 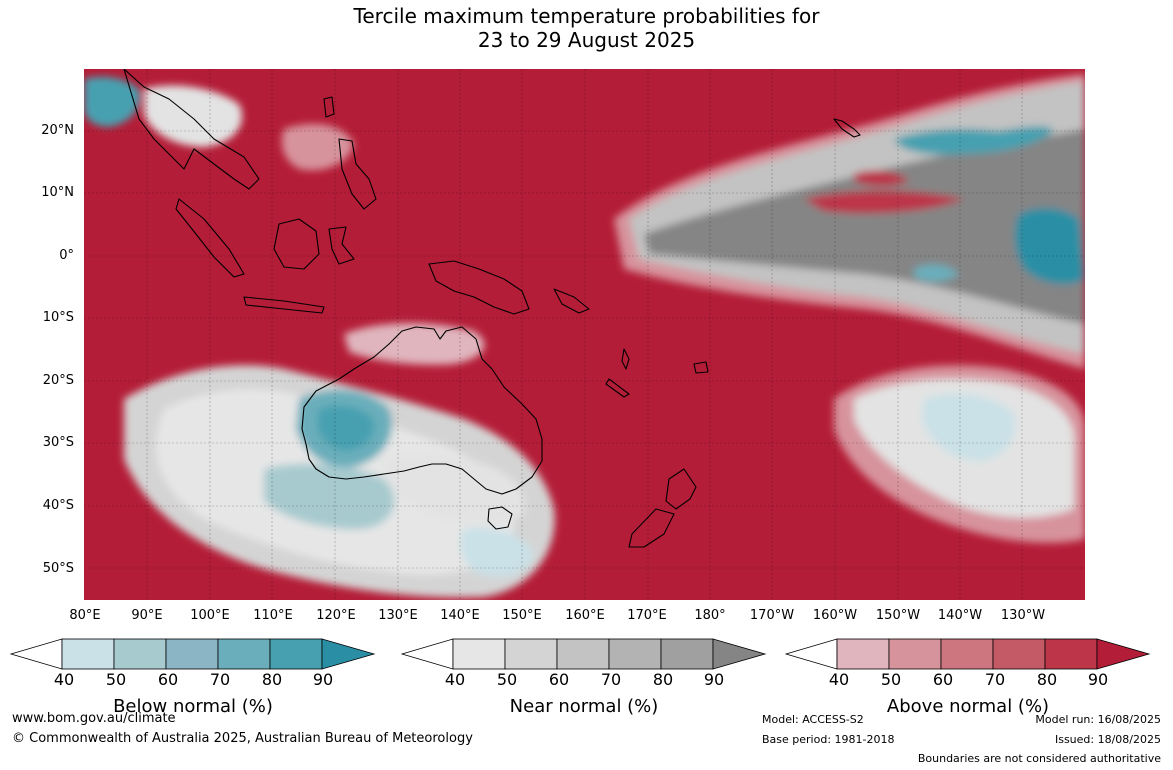 What do you see at coordinates (58, 568) in the screenshot?
I see `lat-label-50s: 50°S` at bounding box center [58, 568].